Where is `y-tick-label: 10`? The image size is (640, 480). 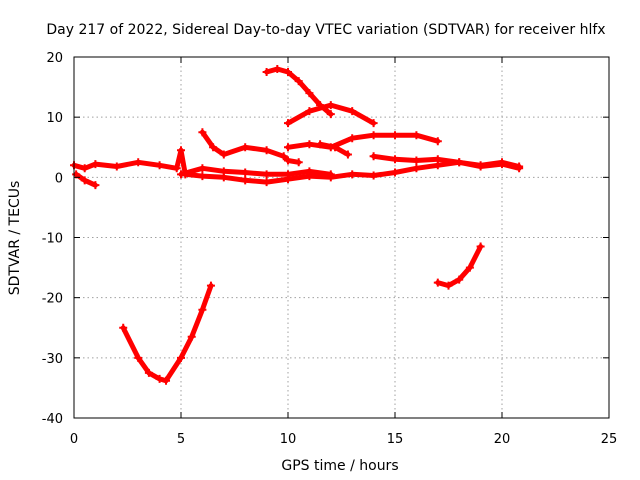 y-tick-label: 10 is located at coordinates (54, 118).